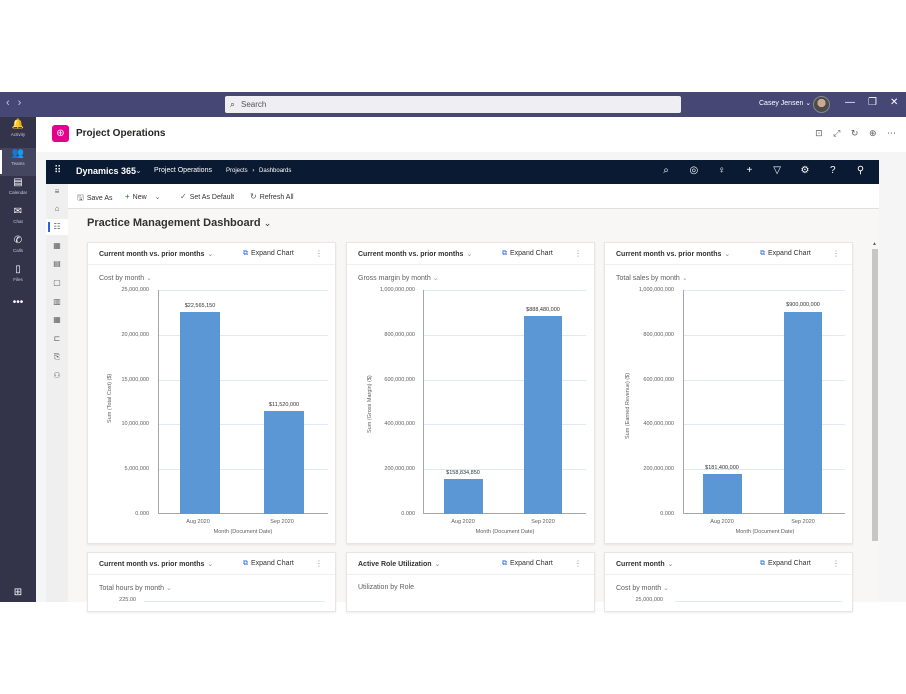  What do you see at coordinates (18, 191) in the screenshot?
I see `rail-item-calendar: ▤ Calendar` at bounding box center [18, 191].